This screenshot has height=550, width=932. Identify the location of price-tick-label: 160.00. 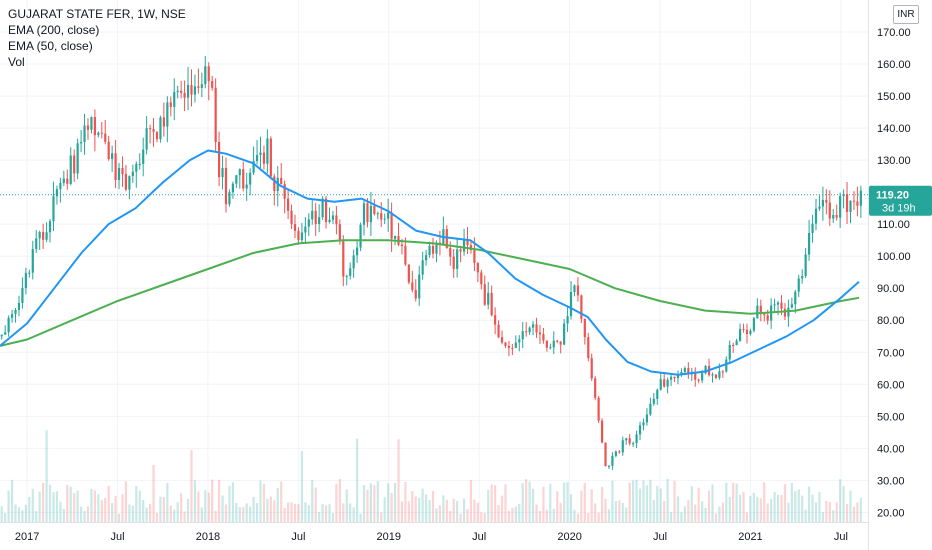
(894, 65).